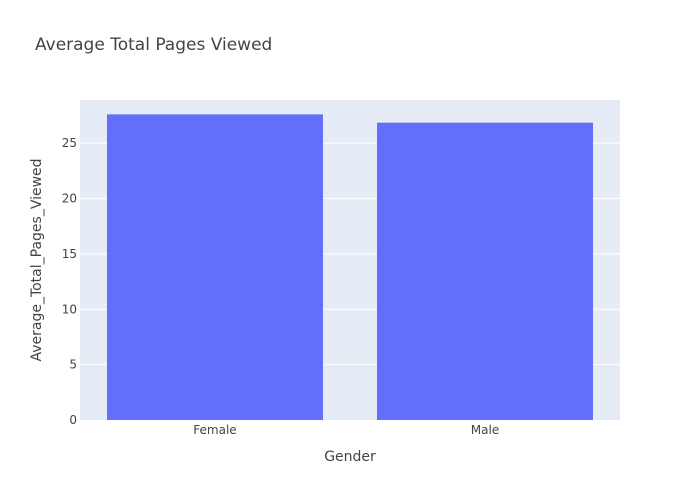  I want to click on y-axis-ticks: 0 5 10 15 20 25, so click(69, 281).